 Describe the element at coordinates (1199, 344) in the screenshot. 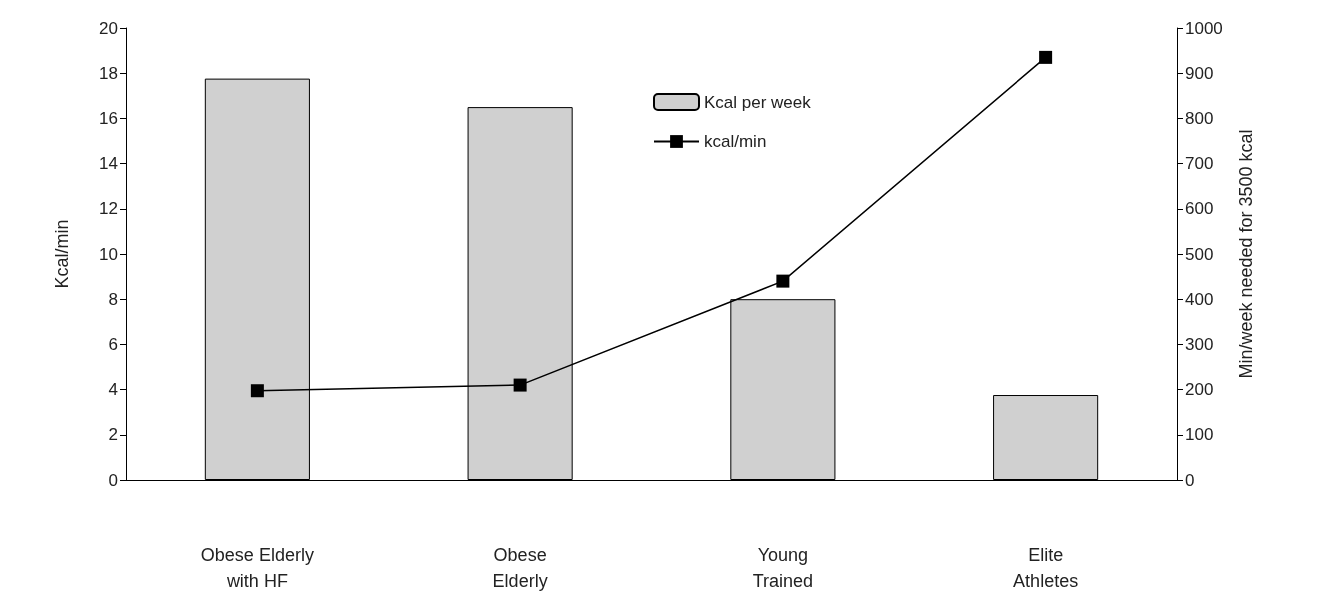

I see `y2-tick-label: 300` at that location.